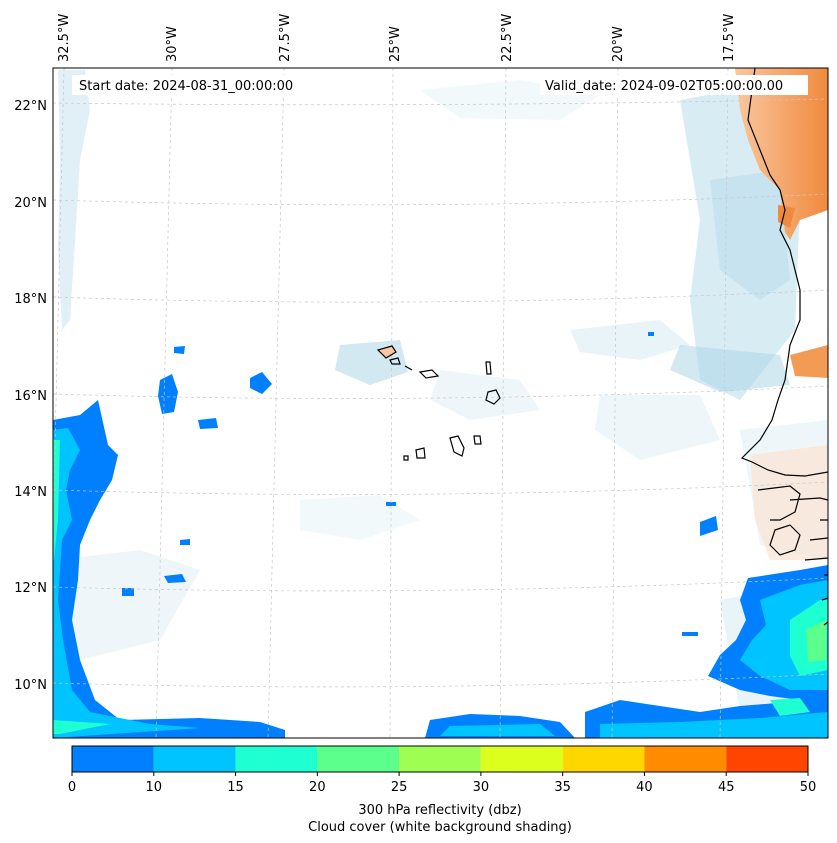  Describe the element at coordinates (30, 203) in the screenshot. I see `lat-label-20n: 20°N` at that location.